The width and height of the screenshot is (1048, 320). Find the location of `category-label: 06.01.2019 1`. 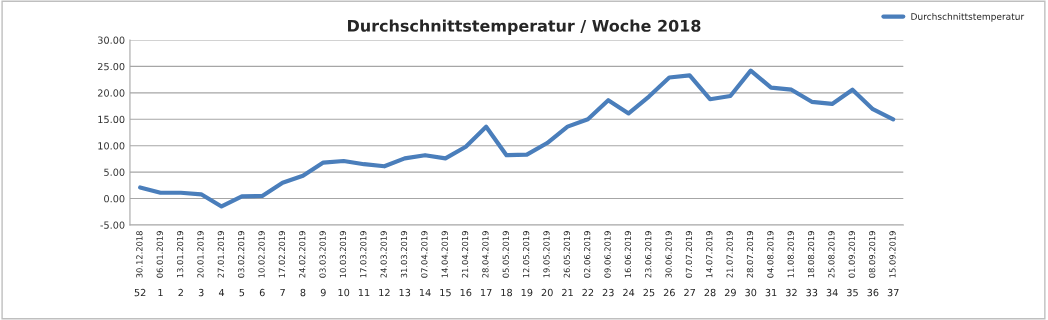

category-label: 06.01.2019 1 is located at coordinates (159, 264).